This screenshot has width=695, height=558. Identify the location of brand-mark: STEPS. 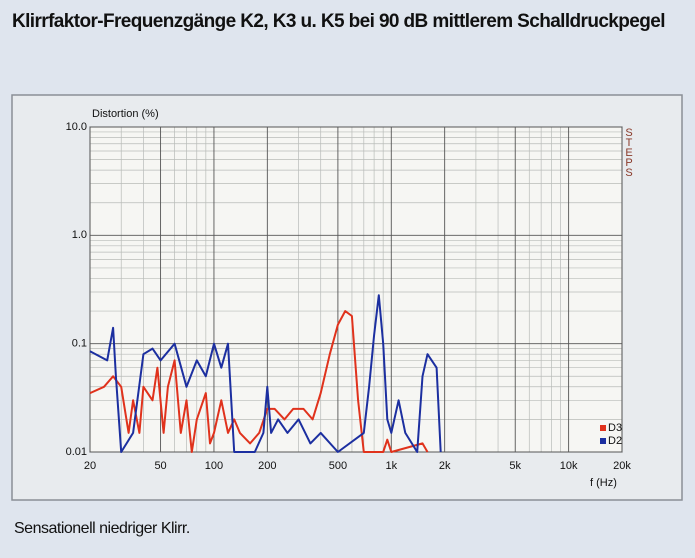
(629, 152).